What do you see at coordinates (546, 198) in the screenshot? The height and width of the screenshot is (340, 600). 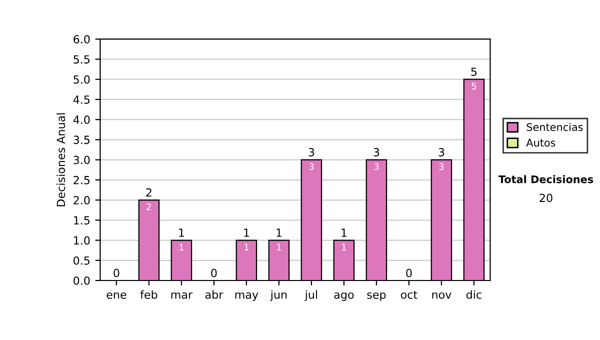 I see `text: 20` at bounding box center [546, 198].